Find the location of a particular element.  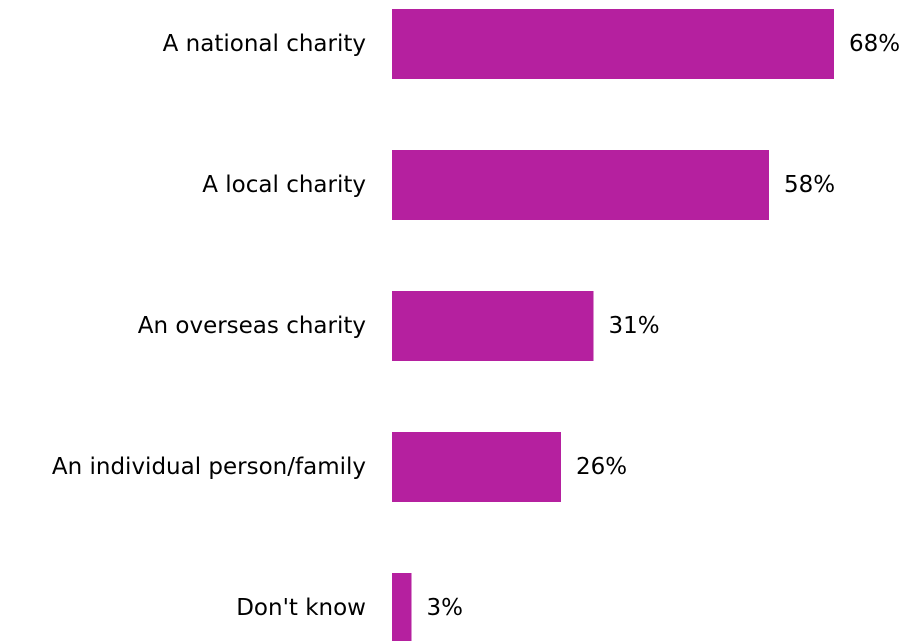

category-label: An individual person/family is located at coordinates (209, 467).